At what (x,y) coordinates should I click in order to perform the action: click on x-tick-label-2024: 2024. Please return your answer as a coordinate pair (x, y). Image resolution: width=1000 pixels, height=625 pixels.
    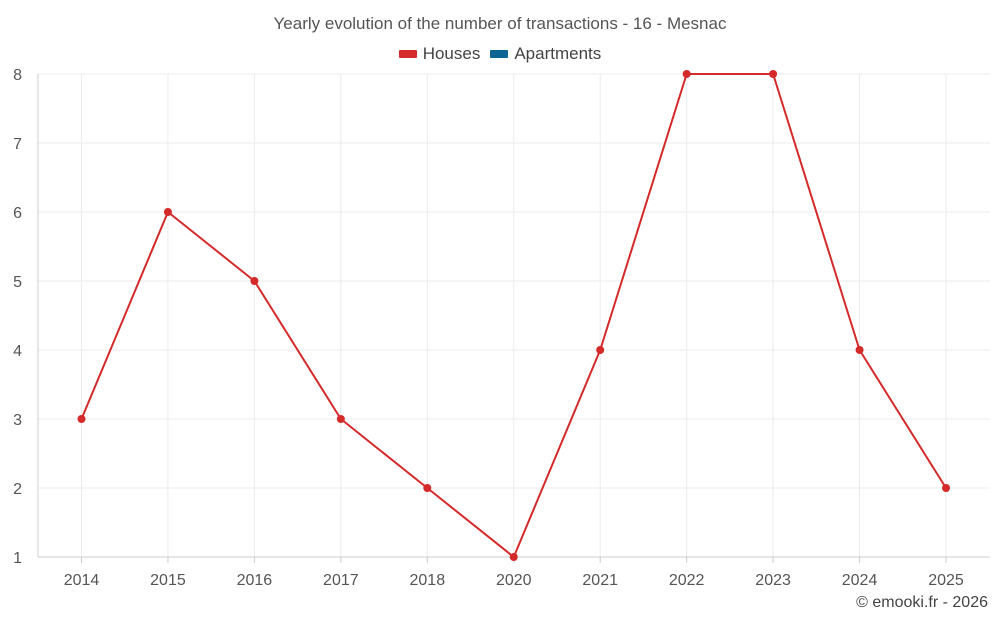
    Looking at the image, I should click on (860, 580).